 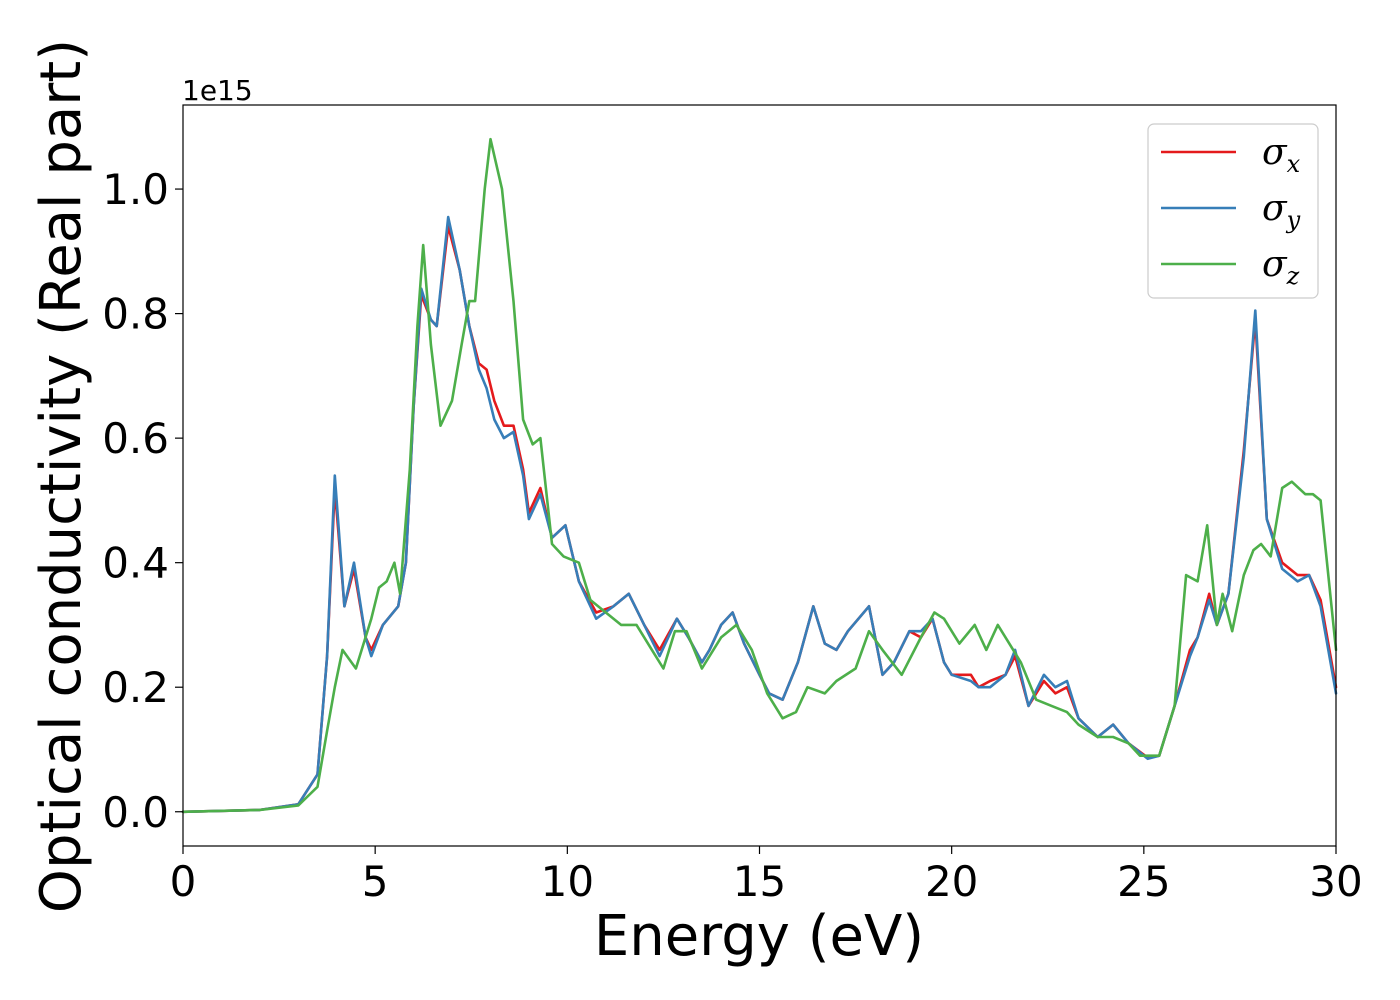 I want to click on y-tick-label: 1.0, so click(x=135, y=189).